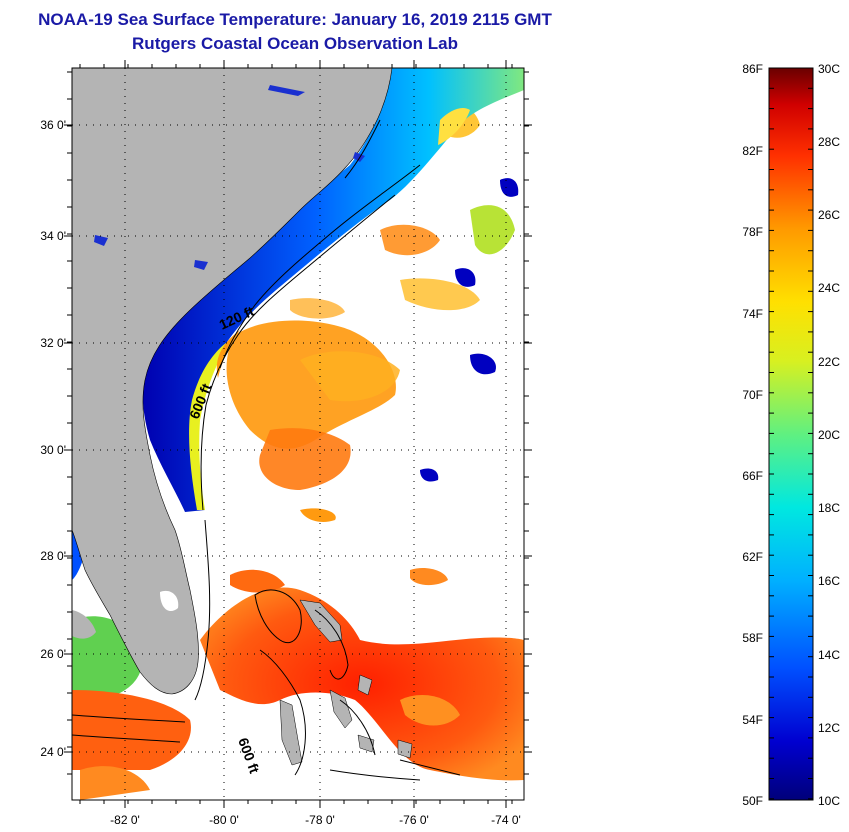  What do you see at coordinates (752, 314) in the screenshot?
I see `cb-f-74: 74F` at bounding box center [752, 314].